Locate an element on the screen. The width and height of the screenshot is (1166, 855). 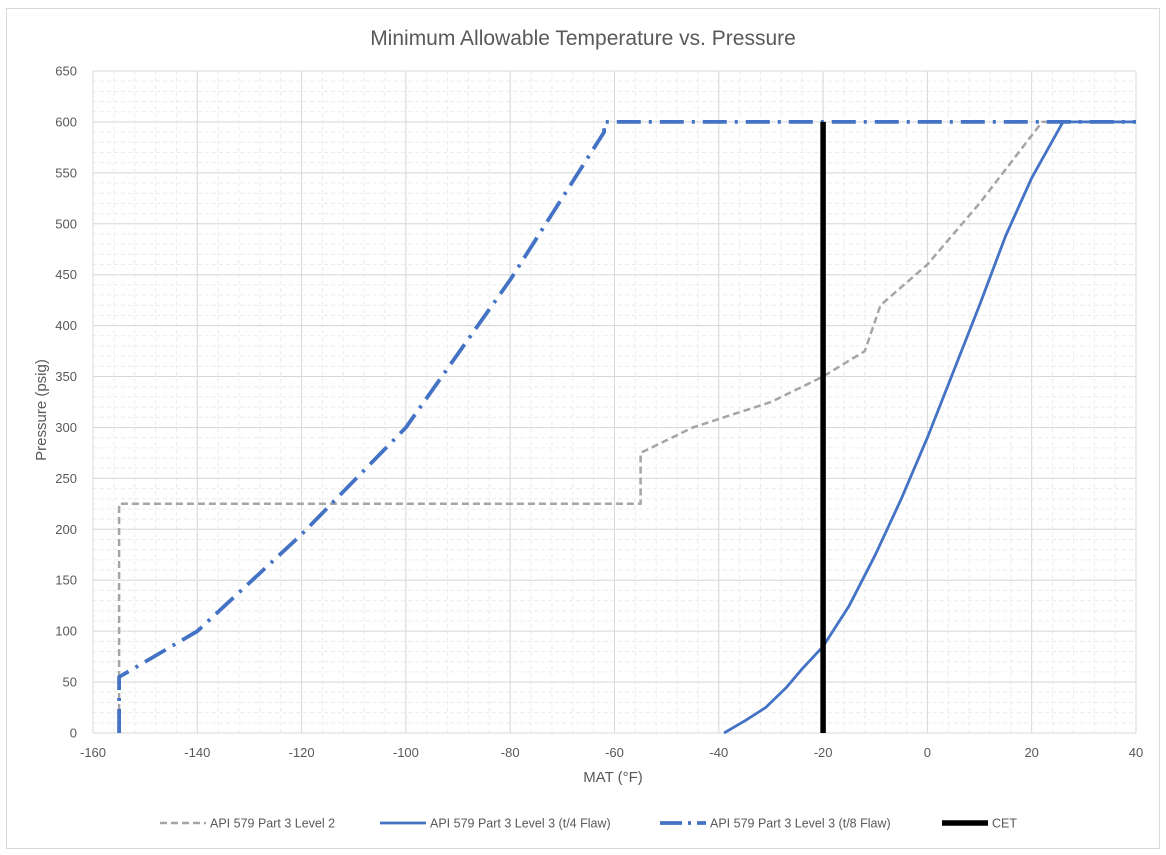
x-tick-label: 20 is located at coordinates (1031, 752).